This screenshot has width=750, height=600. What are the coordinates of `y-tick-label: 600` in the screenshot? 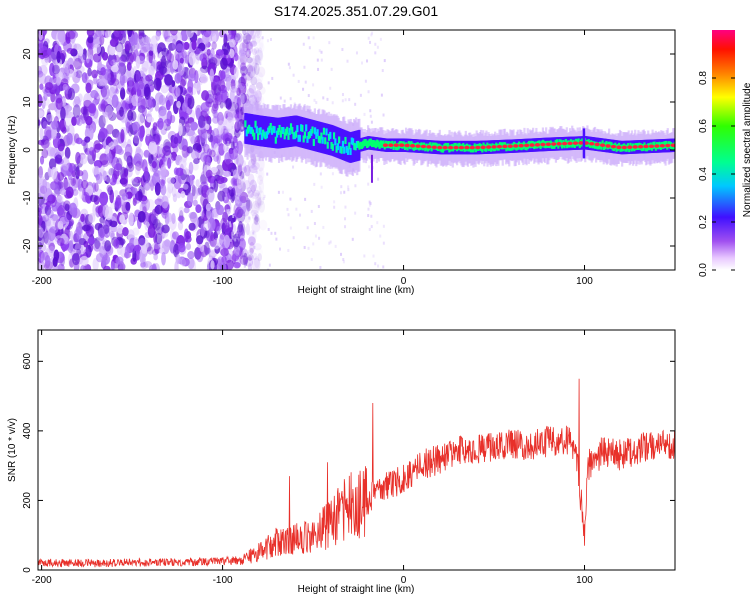 It's located at (27, 361).